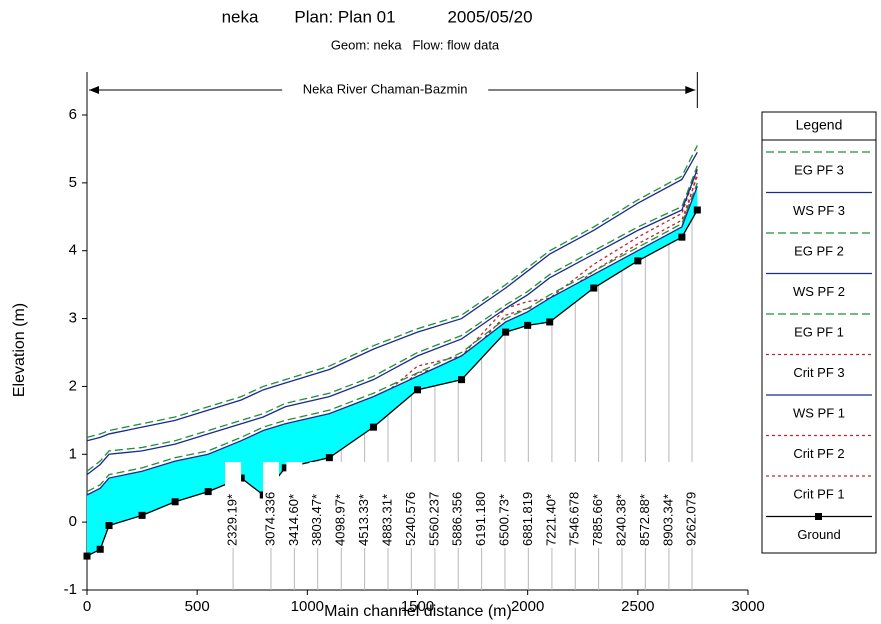  What do you see at coordinates (293, 520) in the screenshot?
I see `station-label: 3414.60*` at bounding box center [293, 520].